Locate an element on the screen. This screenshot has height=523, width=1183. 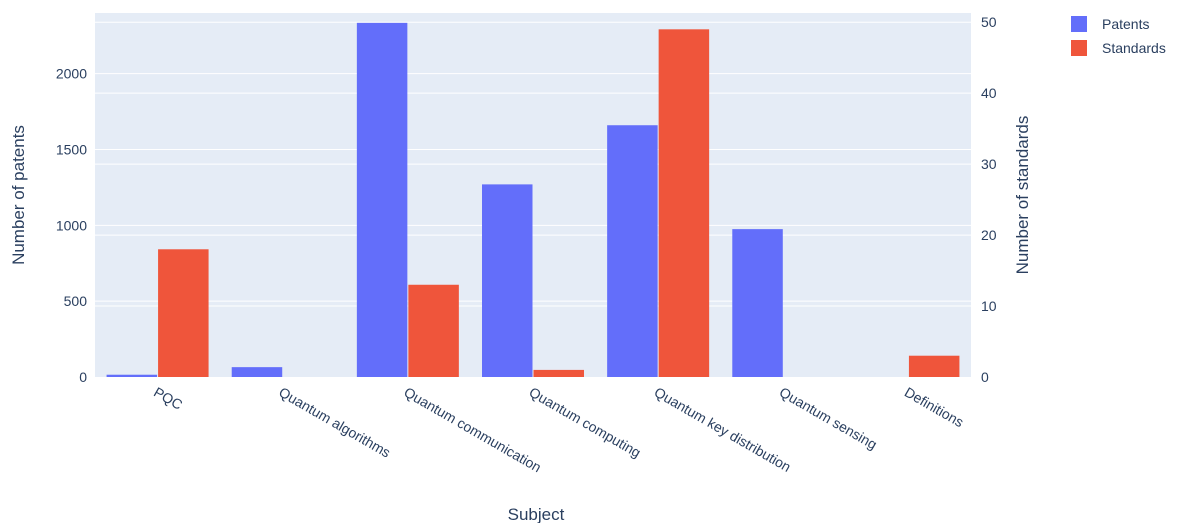
y-tick-label: 1500 is located at coordinates (71, 150).